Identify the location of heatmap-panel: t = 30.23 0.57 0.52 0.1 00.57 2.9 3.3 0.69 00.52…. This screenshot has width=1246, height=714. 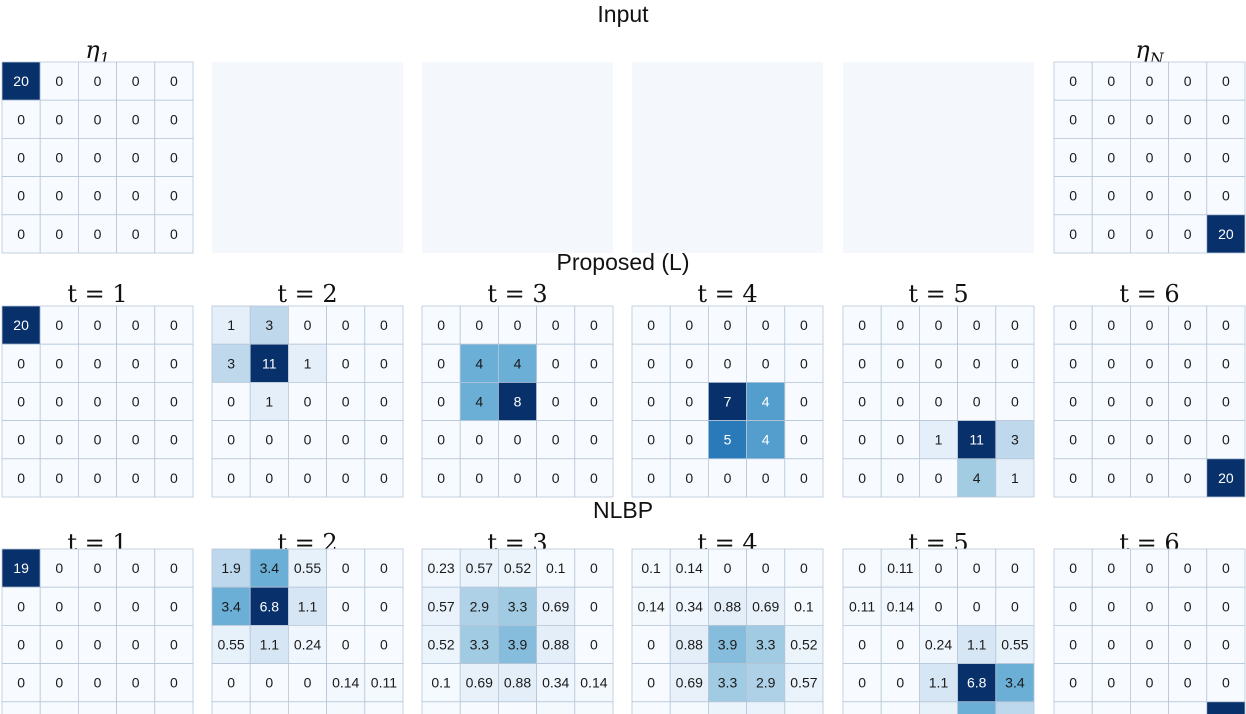
(517, 621).